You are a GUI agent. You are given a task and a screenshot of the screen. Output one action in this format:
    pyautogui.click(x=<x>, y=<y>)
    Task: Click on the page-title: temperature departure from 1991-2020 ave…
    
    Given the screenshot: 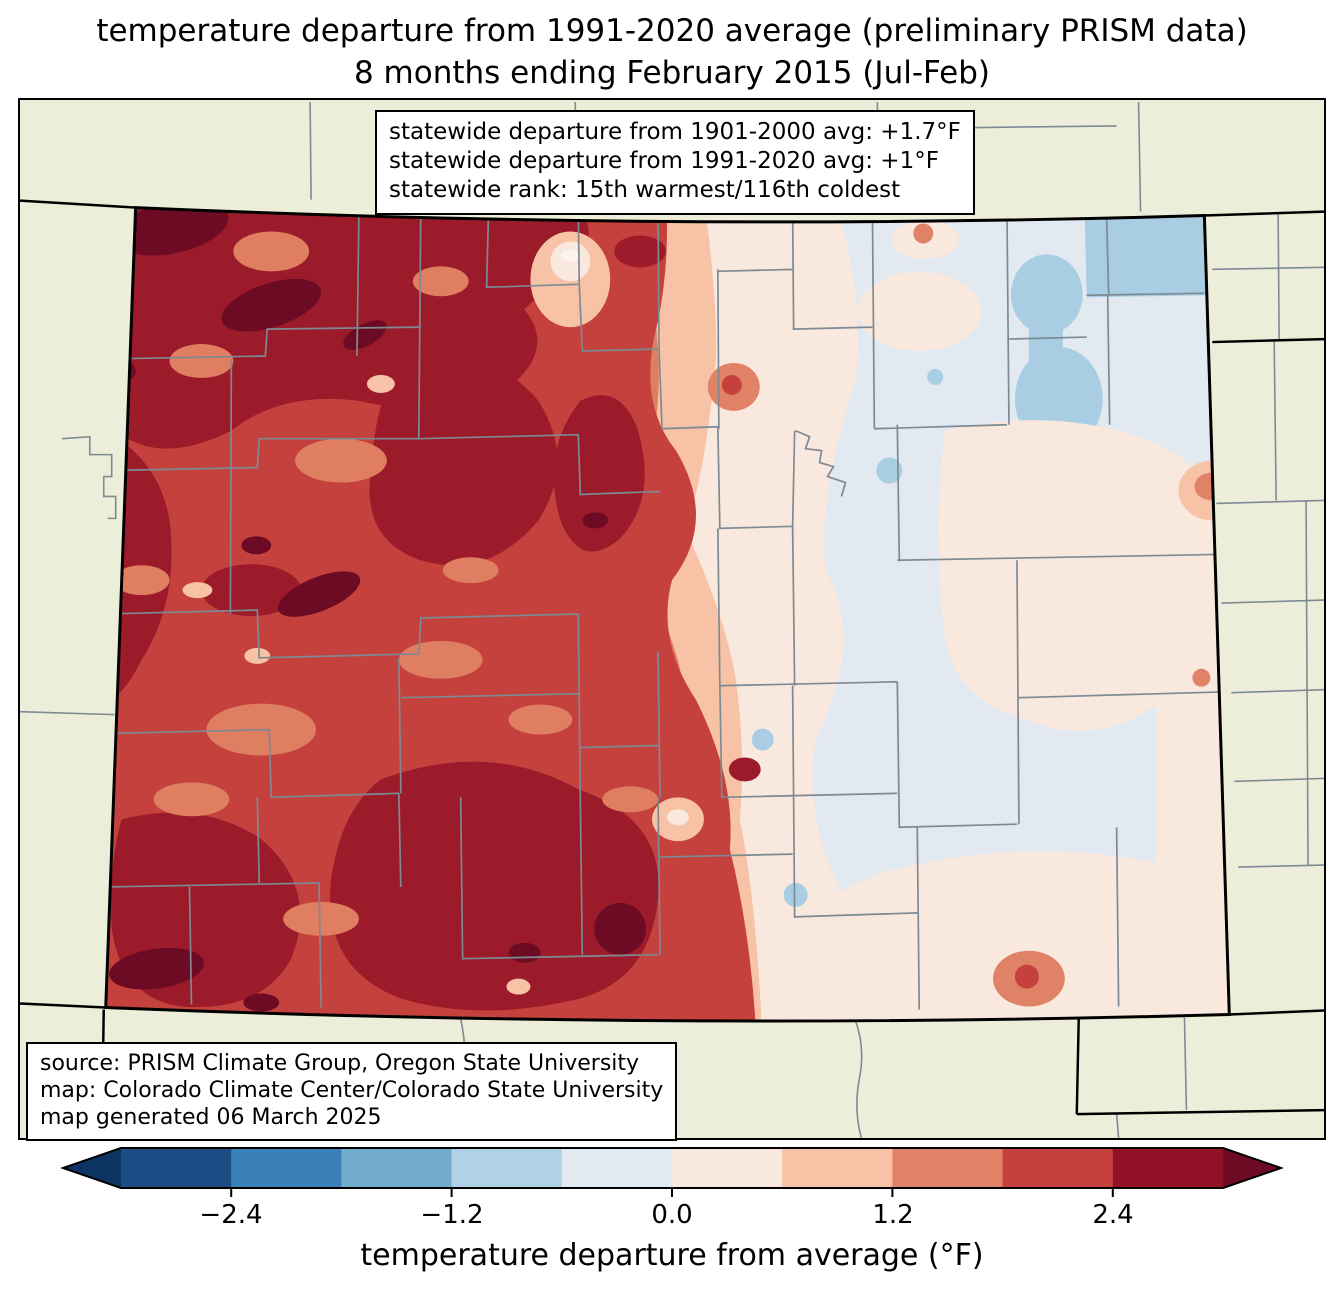 What is the action you would take?
    pyautogui.click(x=672, y=31)
    